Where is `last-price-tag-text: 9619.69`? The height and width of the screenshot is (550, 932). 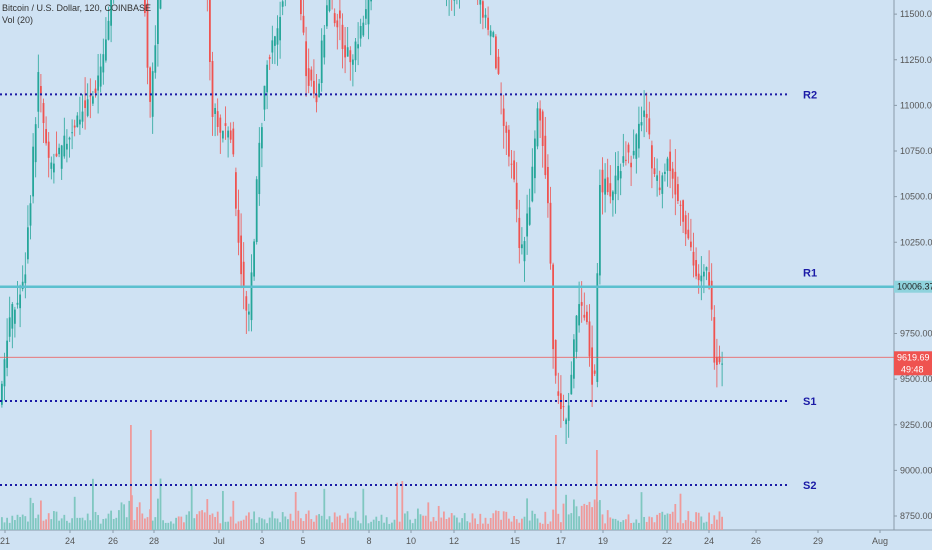
last-price-tag-text: 9619.69 is located at coordinates (913, 357).